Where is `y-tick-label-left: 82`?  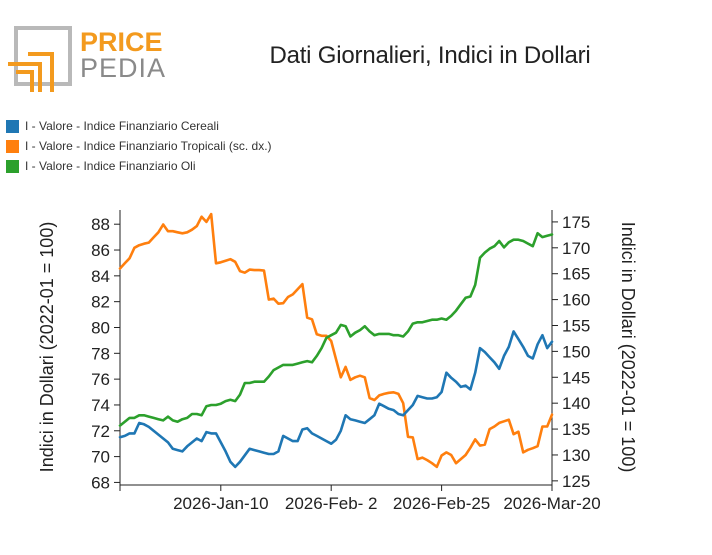
y-tick-label-left: 82 is located at coordinates (100, 302).